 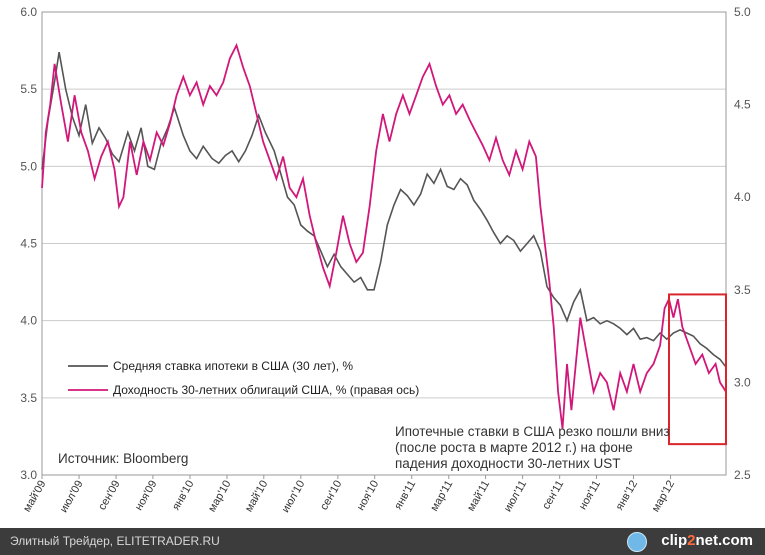 I want to click on brand-part-c: net.com, so click(x=724, y=540).